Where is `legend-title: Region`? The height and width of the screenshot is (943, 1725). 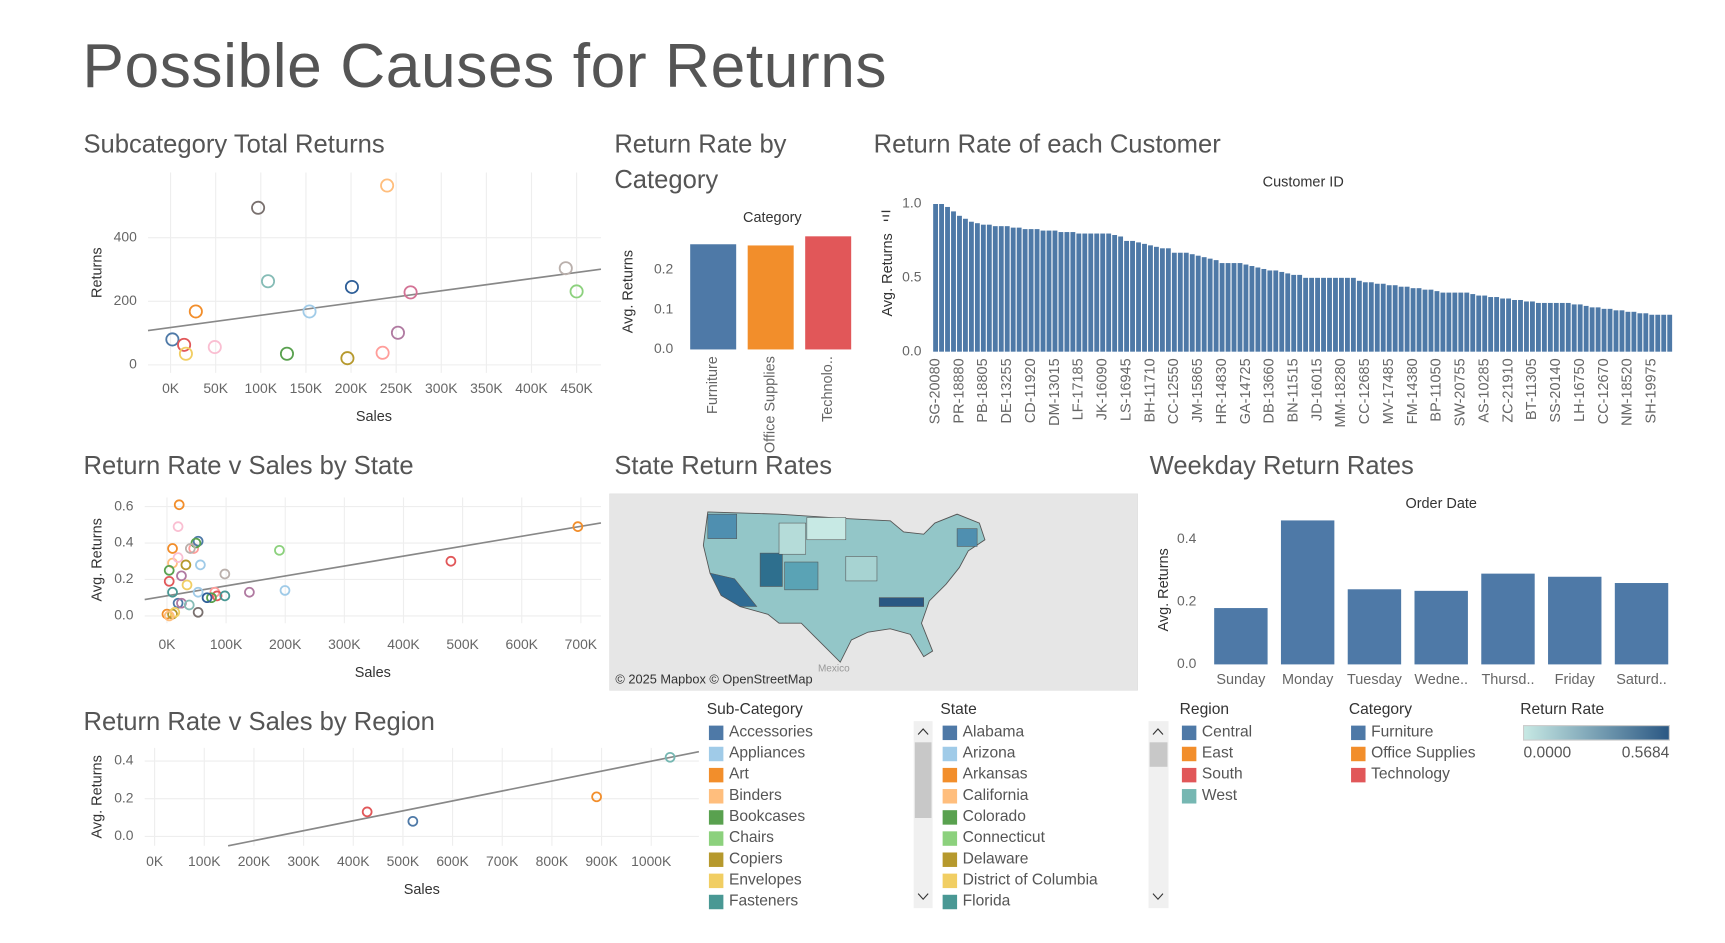
legend-title: Region is located at coordinates (1204, 709).